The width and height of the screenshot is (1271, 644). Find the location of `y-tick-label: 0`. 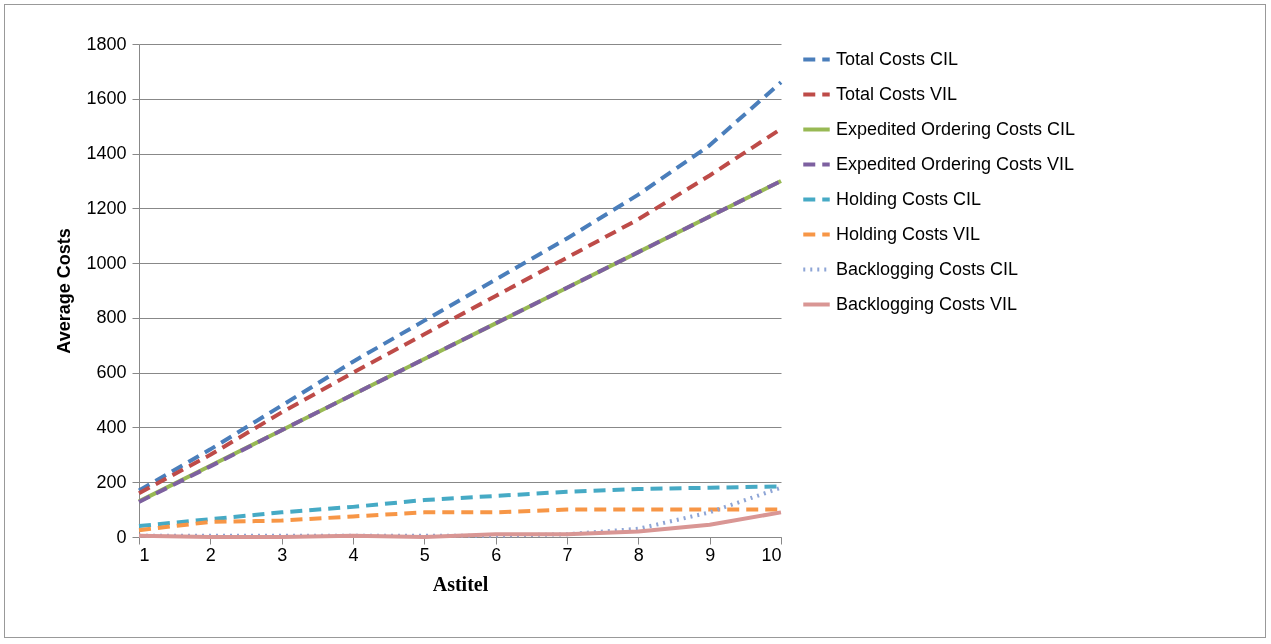

y-tick-label: 0 is located at coordinates (121, 536).